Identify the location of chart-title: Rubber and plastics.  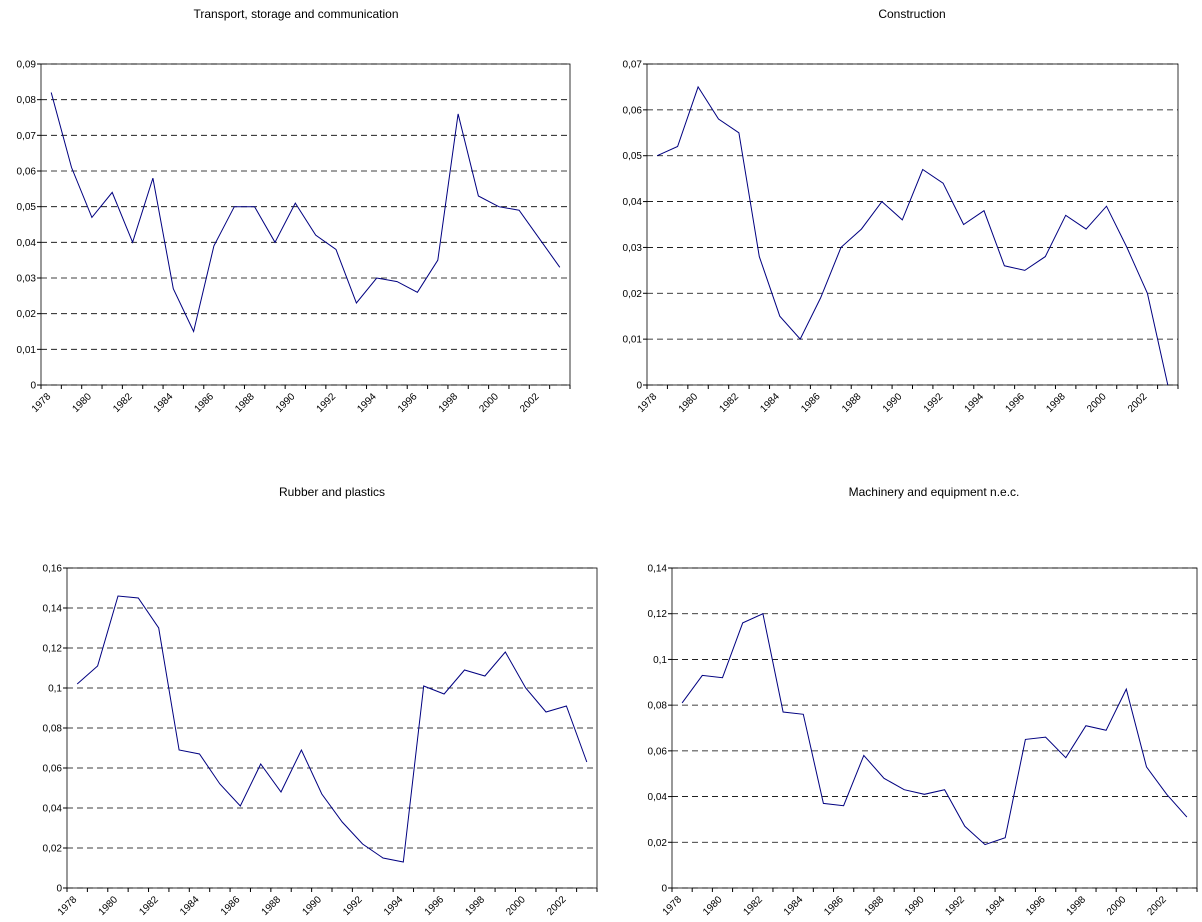
(332, 492).